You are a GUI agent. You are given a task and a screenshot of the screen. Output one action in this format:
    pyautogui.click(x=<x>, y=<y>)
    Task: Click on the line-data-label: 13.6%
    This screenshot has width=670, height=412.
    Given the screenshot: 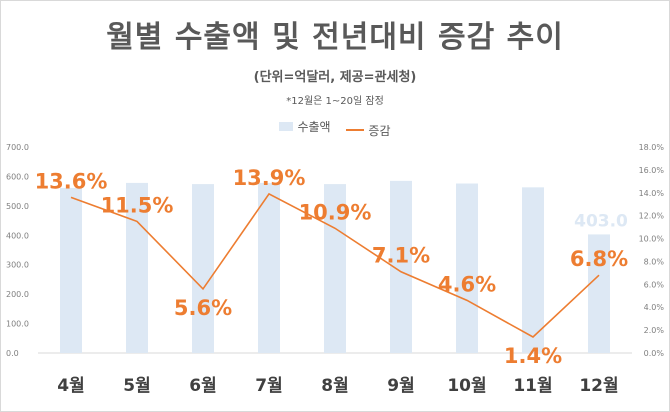 What is the action you would take?
    pyautogui.click(x=71, y=181)
    